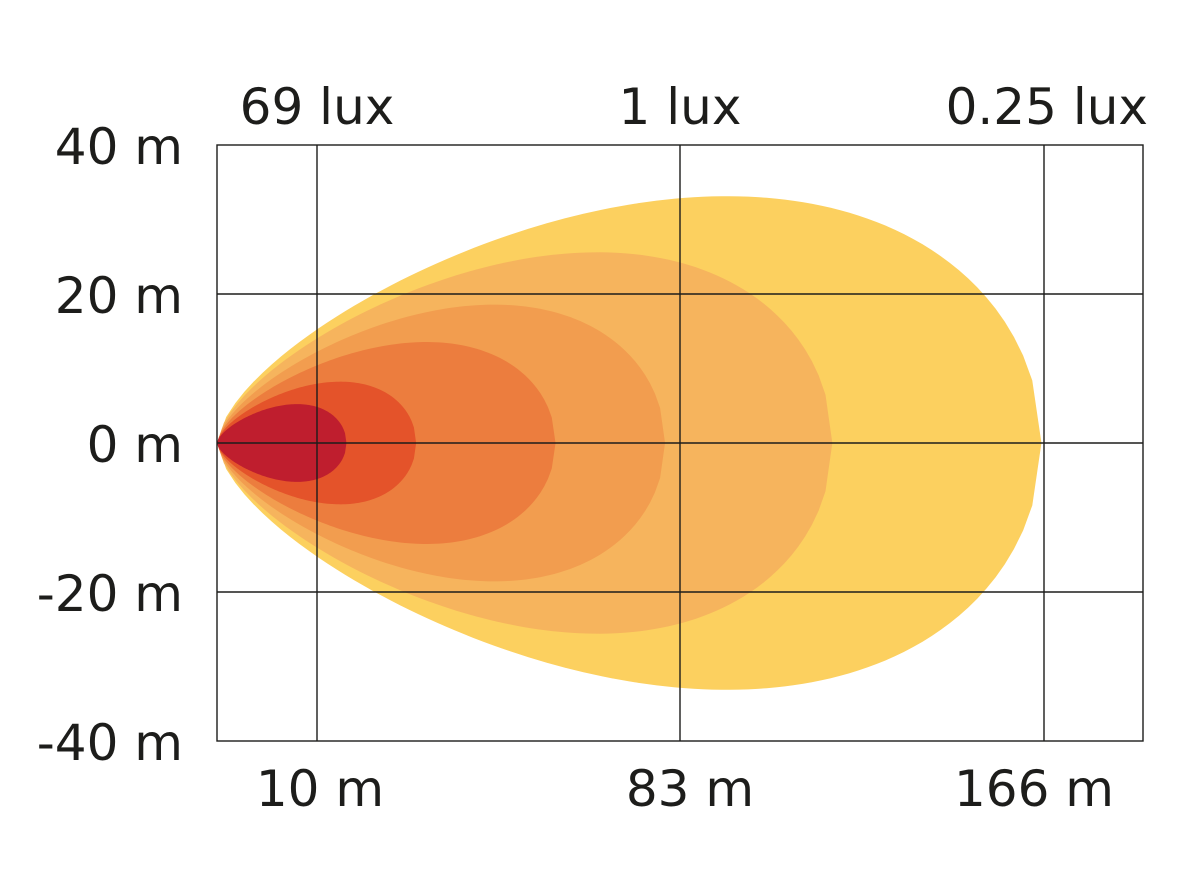 The width and height of the screenshot is (1200, 892). What do you see at coordinates (135, 445) in the screenshot?
I see `y-tick-label-0: 0 m` at bounding box center [135, 445].